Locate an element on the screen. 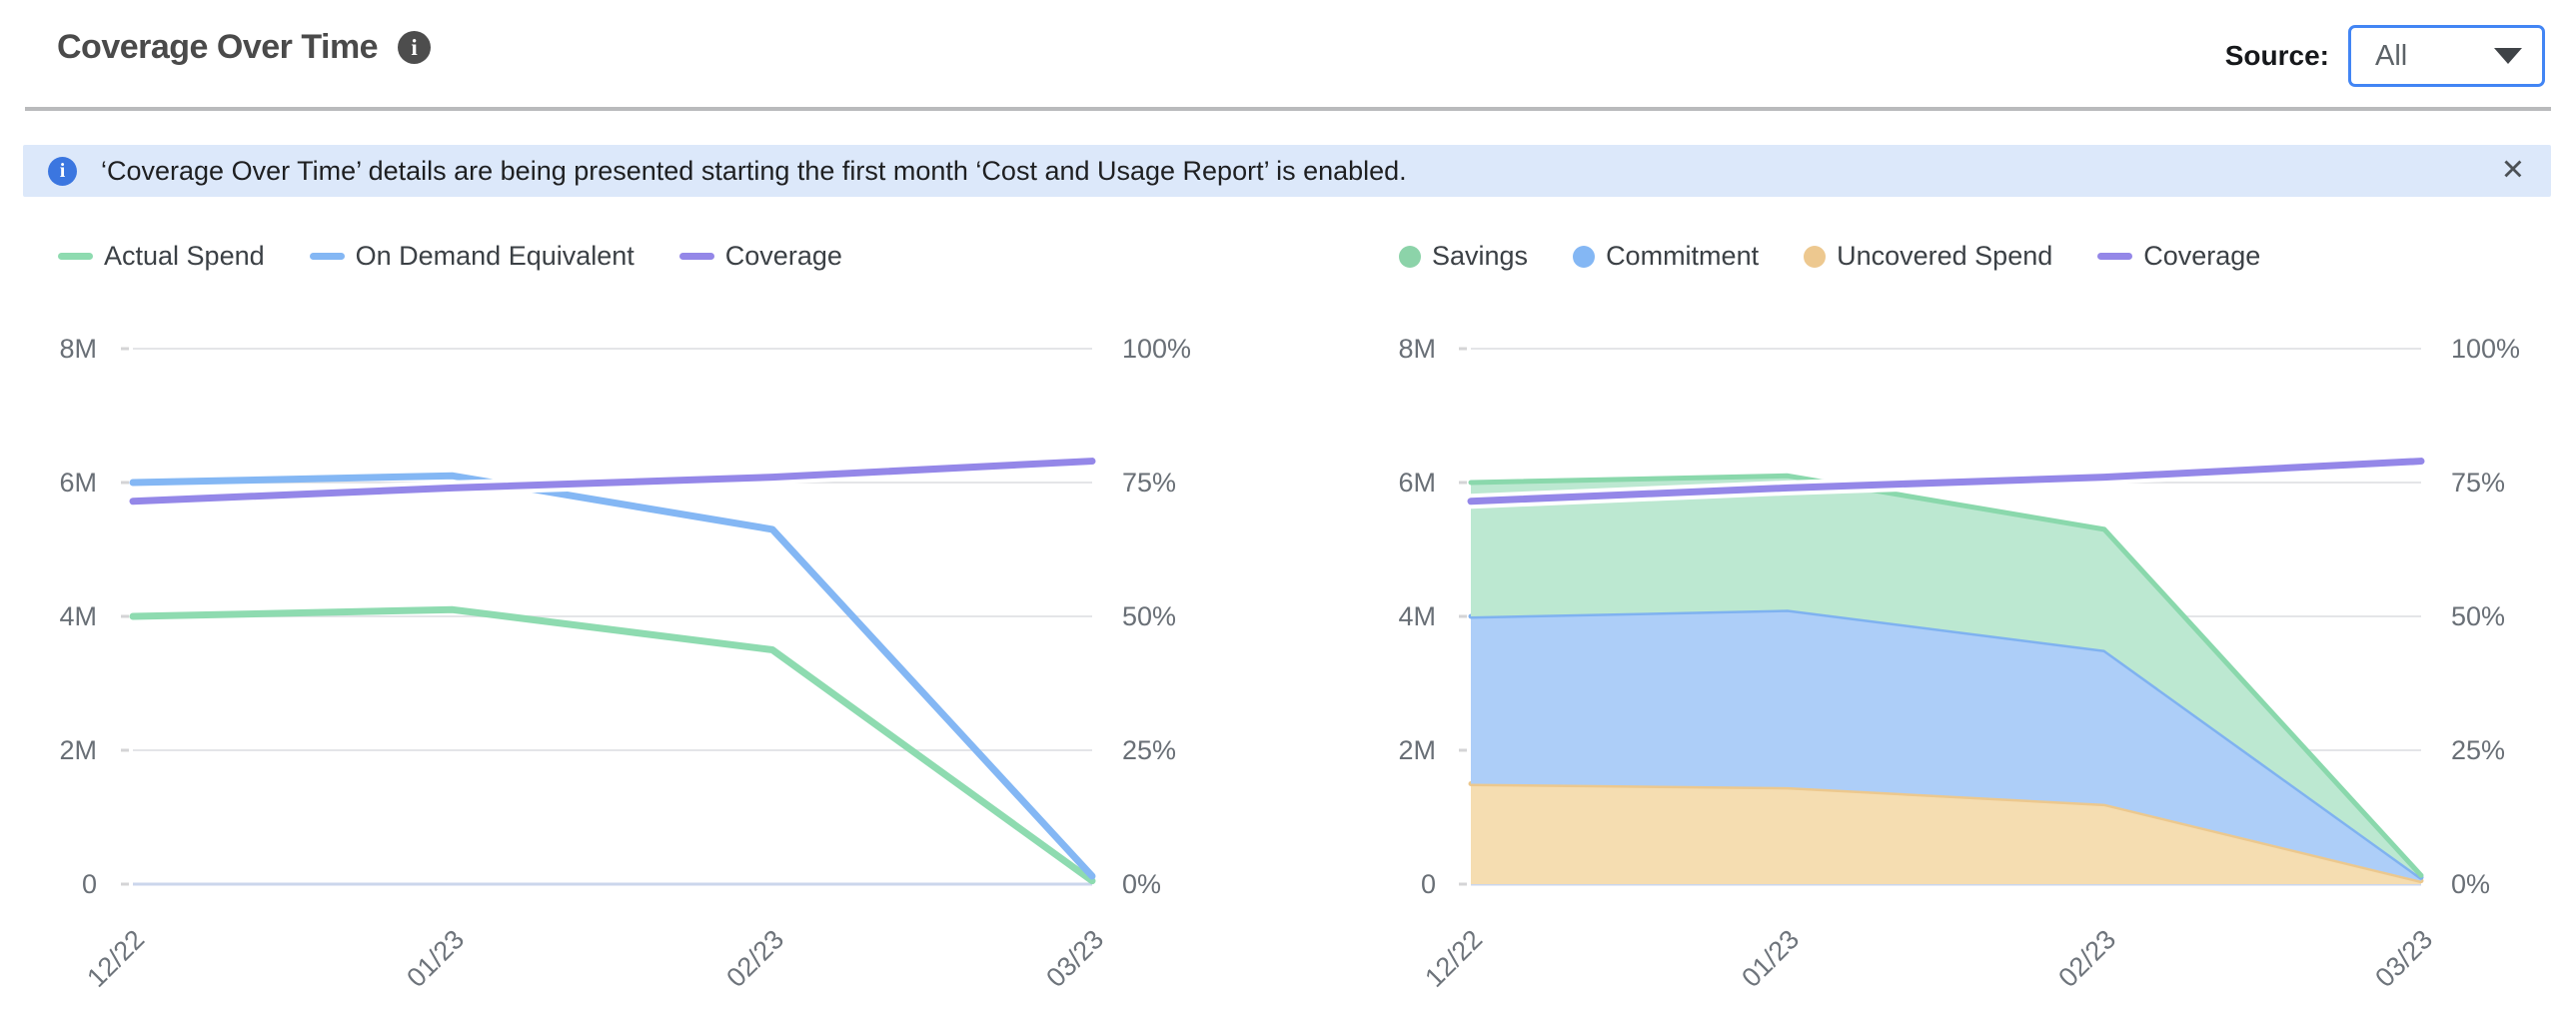  legend-item-uncovered-spend: Uncovered Spend is located at coordinates (1928, 257).